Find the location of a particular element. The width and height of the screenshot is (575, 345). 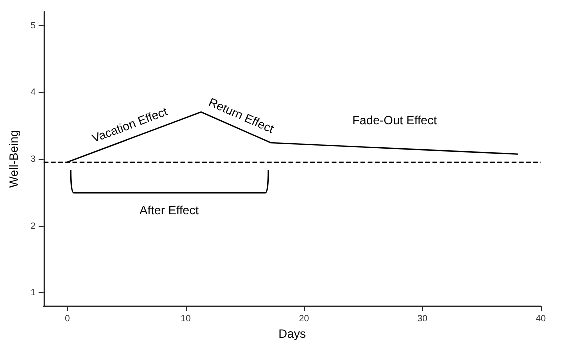

x-axis-title: Days is located at coordinates (292, 334).